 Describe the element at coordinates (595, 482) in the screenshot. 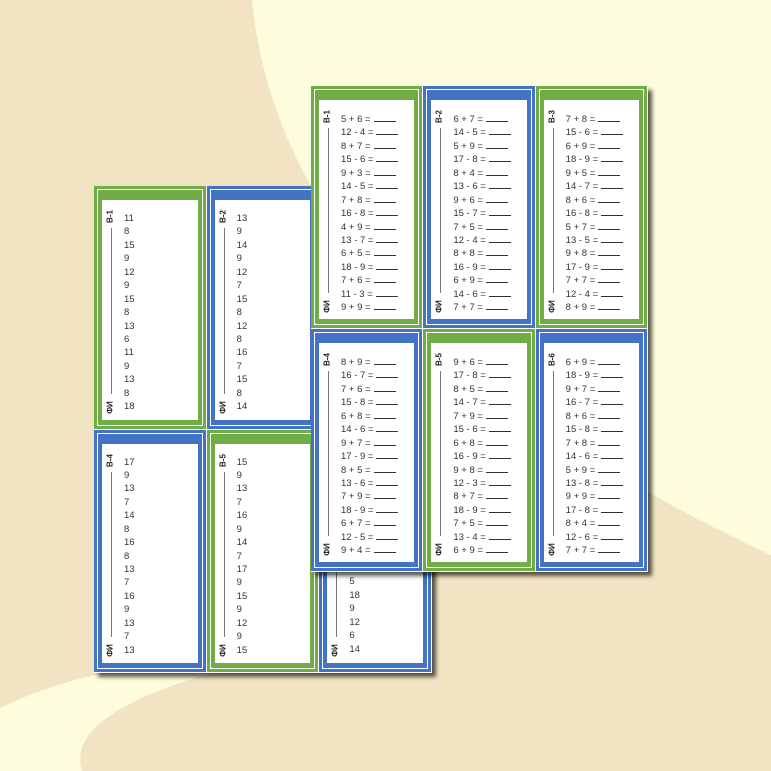

I see `exercise-item: 13 - 8 =` at that location.